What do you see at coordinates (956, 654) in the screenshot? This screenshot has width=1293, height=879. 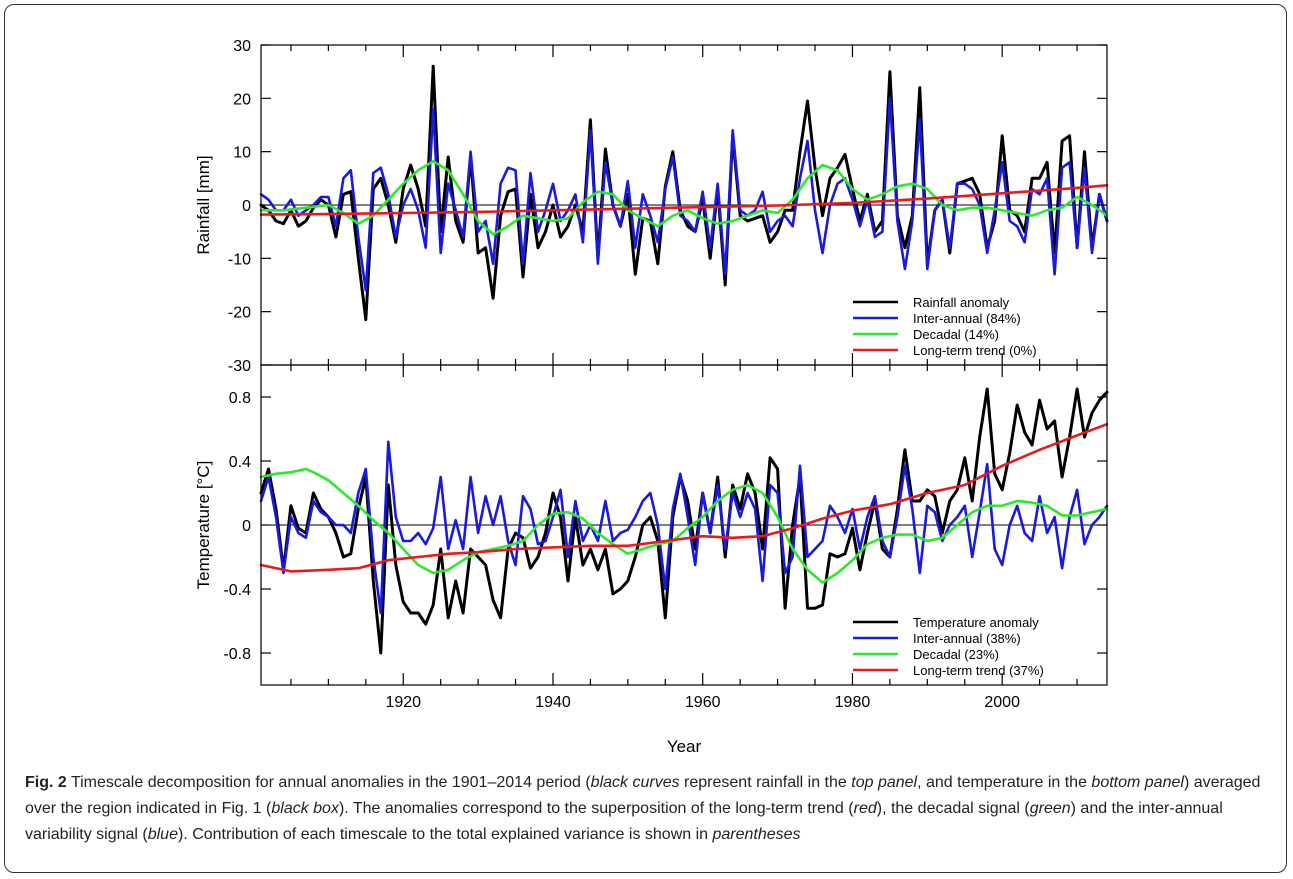 I see `legend-label: Decadal (23%)` at bounding box center [956, 654].